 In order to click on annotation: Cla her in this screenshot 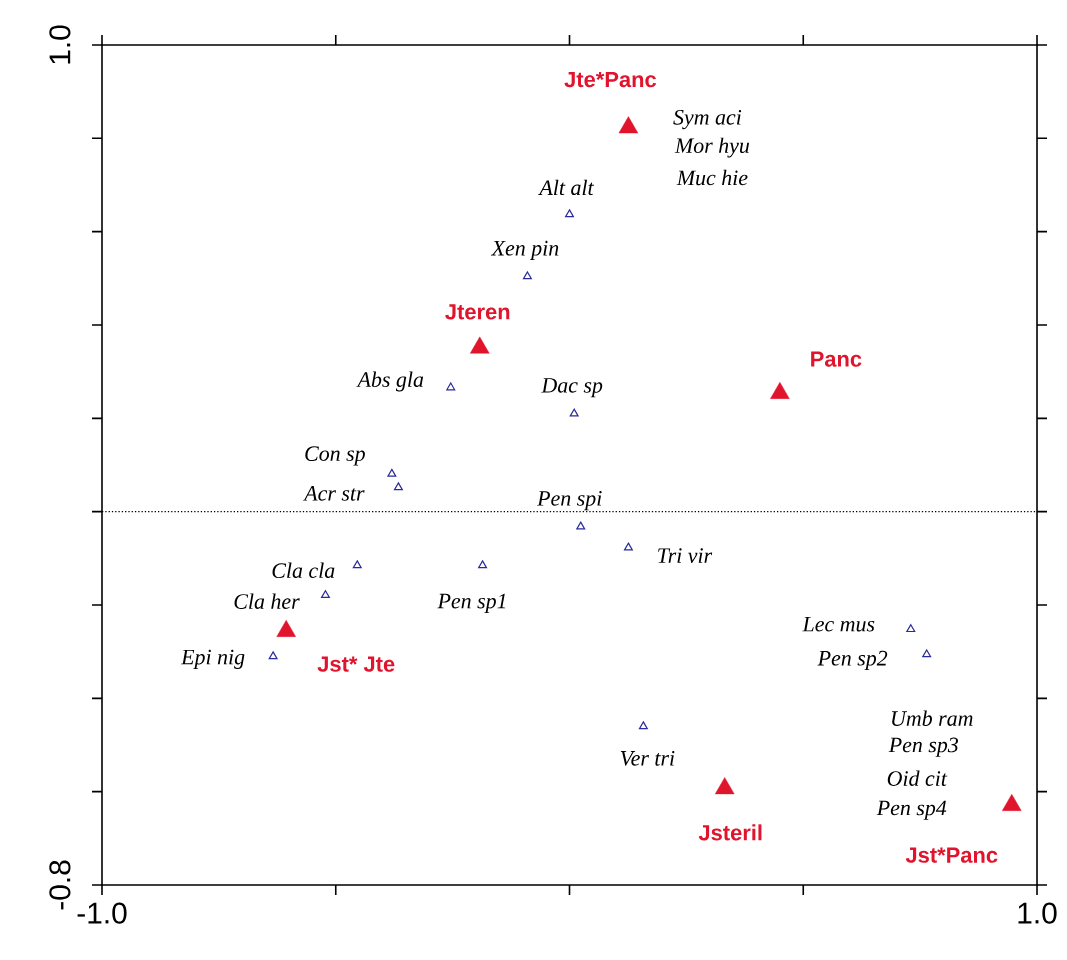, I will do `click(267, 601)`.